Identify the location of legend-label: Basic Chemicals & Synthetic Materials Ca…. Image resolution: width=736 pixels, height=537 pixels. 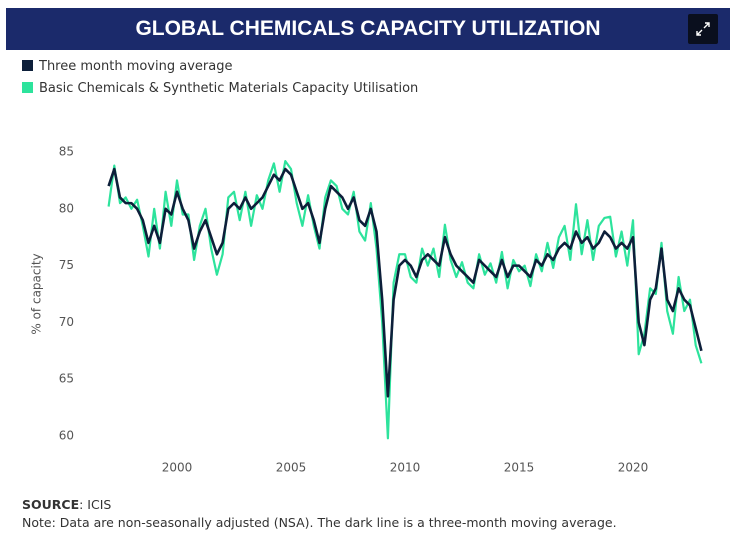
(229, 88).